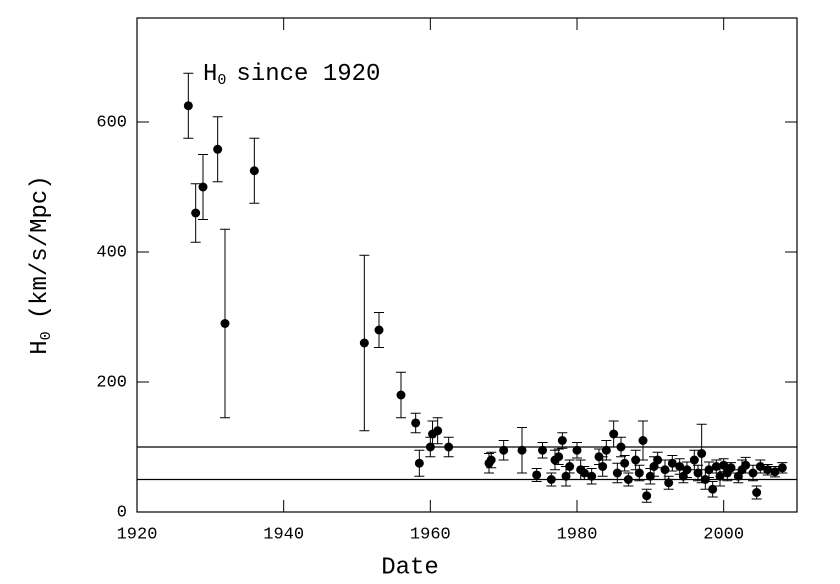 The width and height of the screenshot is (840, 584). I want to click on y-tick-label: 200, so click(111, 382).